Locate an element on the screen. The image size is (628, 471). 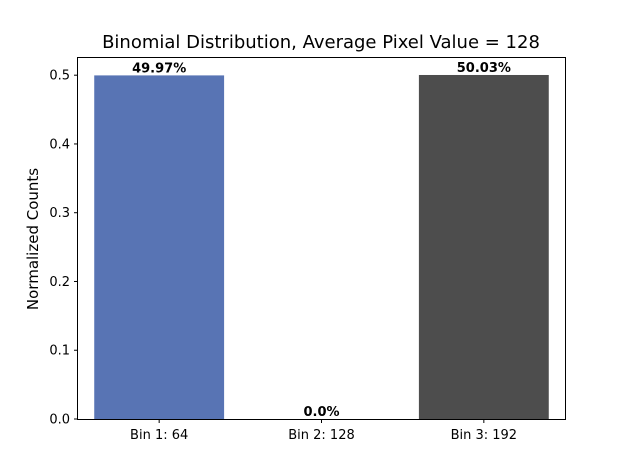
x-tick-label-2: Bin 2: 128 is located at coordinates (321, 435).